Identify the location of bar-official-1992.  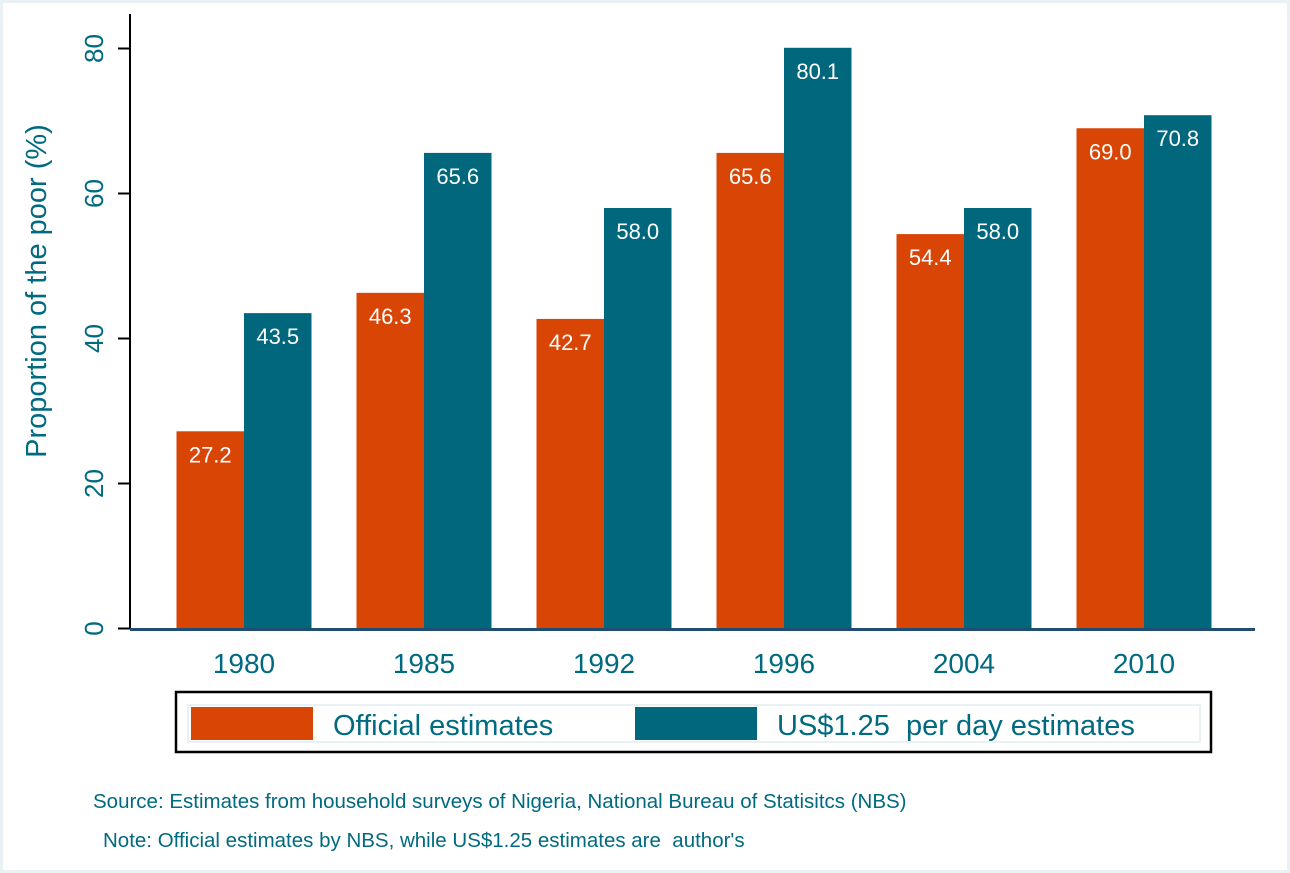
(570, 473).